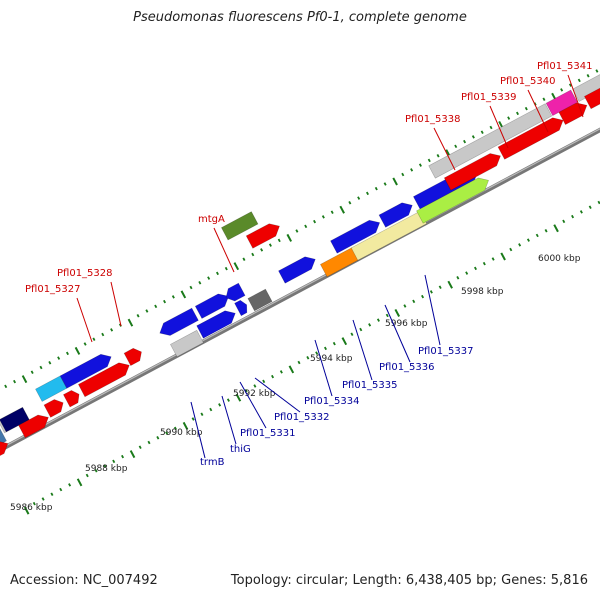 The width and height of the screenshot is (600, 600). What do you see at coordinates (565, 66) in the screenshot?
I see `gene-label-red: Pfl01_5341` at bounding box center [565, 66].